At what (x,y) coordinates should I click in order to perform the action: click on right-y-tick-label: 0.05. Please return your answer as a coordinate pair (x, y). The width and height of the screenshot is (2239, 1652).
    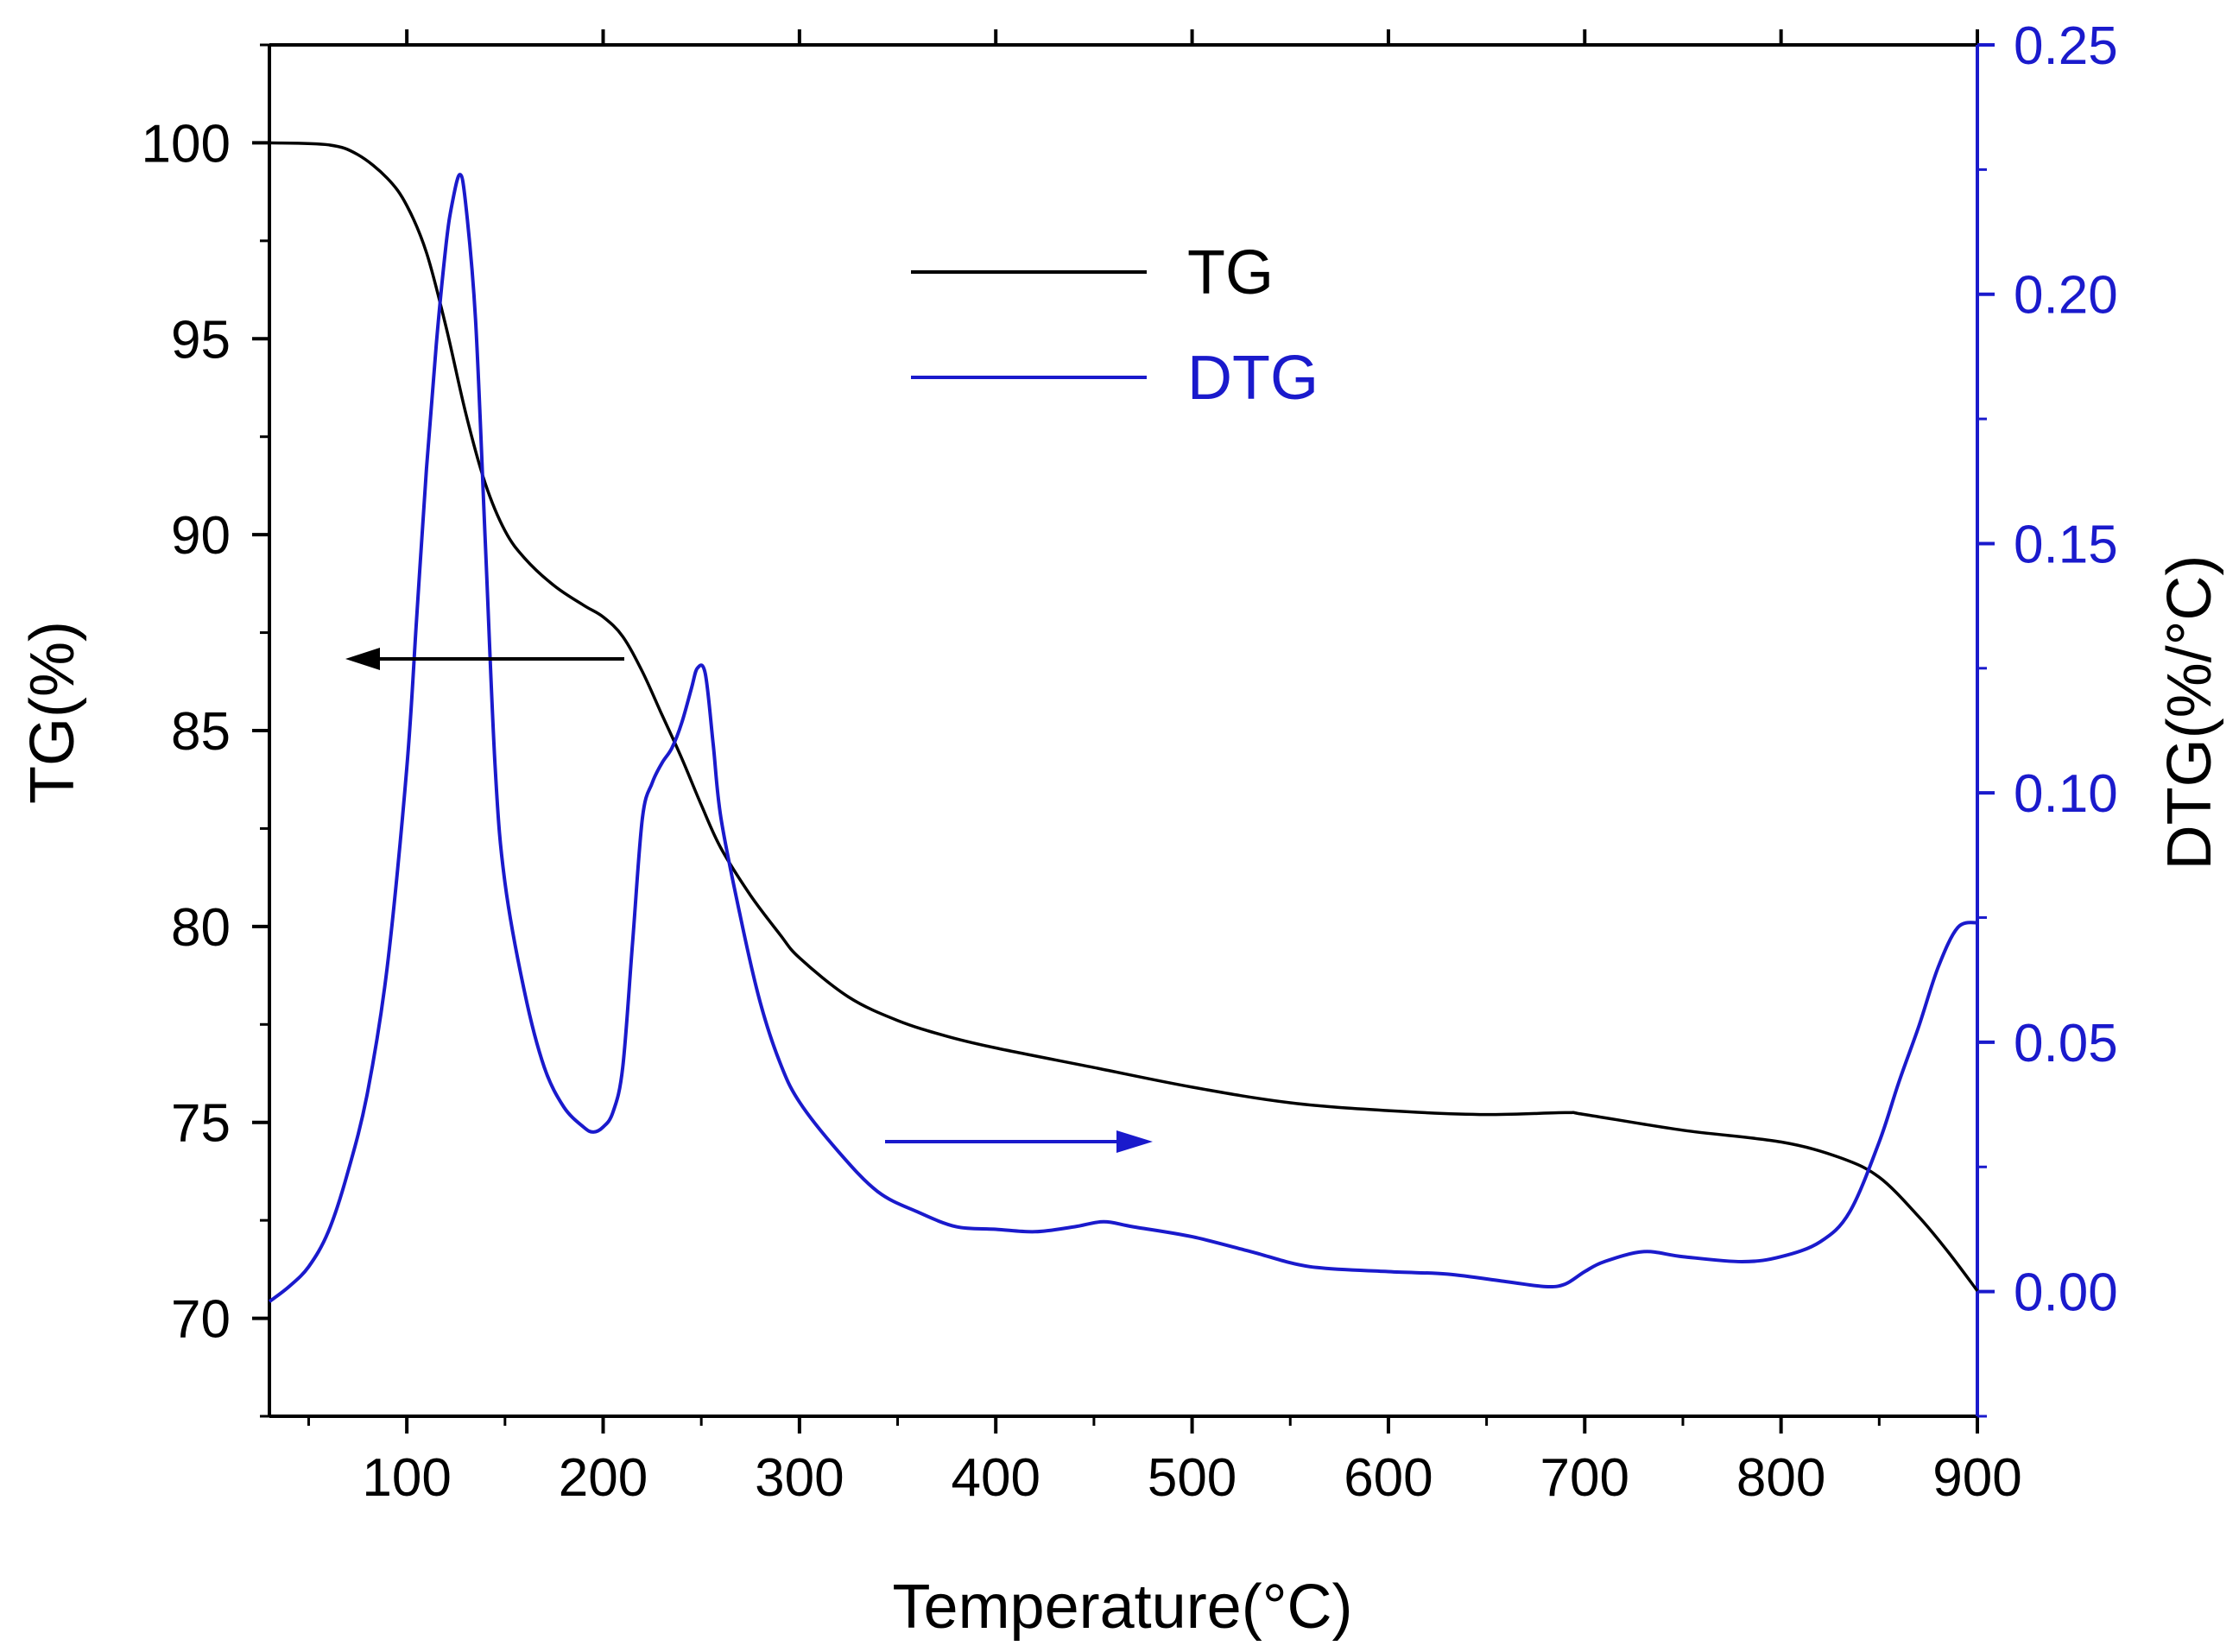
    Looking at the image, I should click on (2066, 1043).